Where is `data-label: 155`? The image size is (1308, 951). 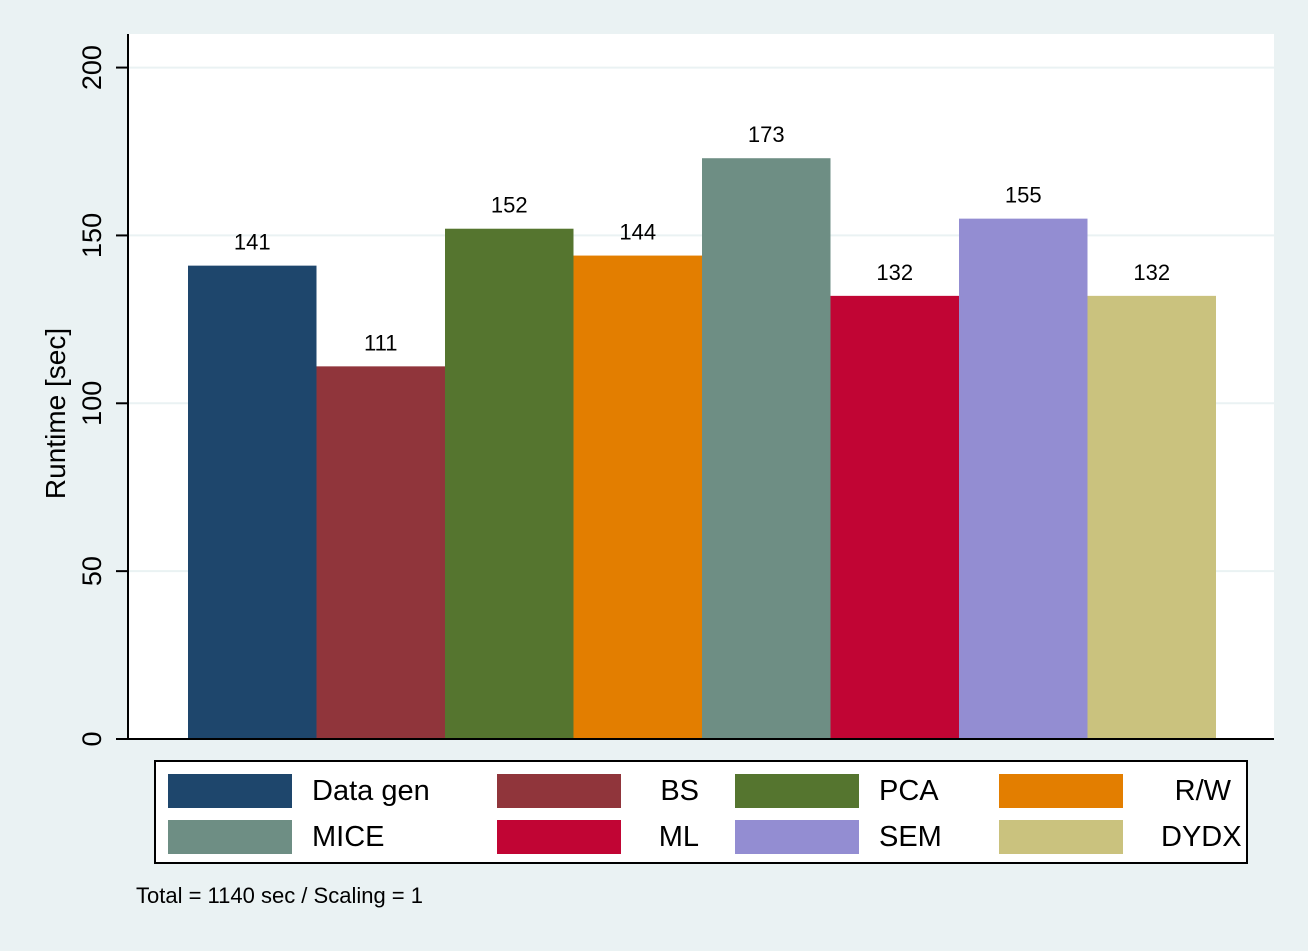
data-label: 155 is located at coordinates (1023, 195).